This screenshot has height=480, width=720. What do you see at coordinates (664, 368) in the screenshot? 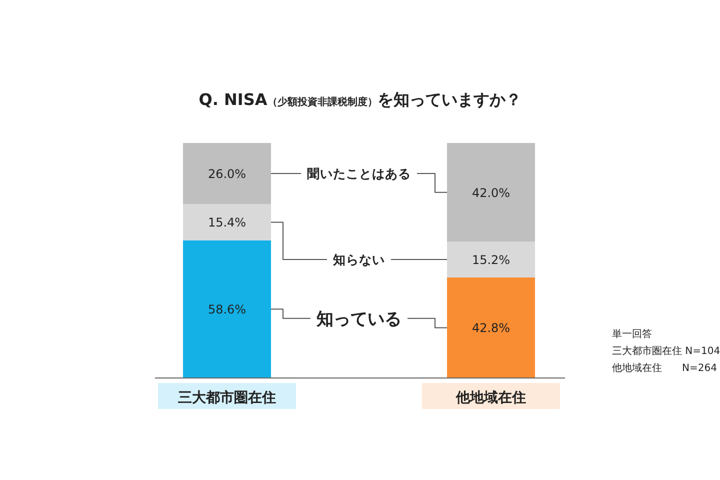
I see `text: 他地域在住 N=264` at bounding box center [664, 368].